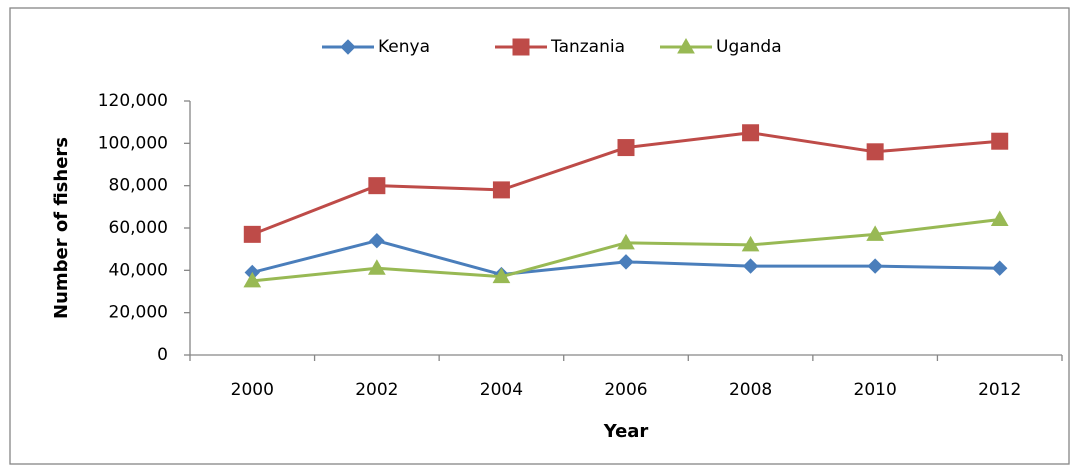 The width and height of the screenshot is (1080, 471). What do you see at coordinates (138, 228) in the screenshot?
I see `y-tick-label: 60,000` at bounding box center [138, 228].